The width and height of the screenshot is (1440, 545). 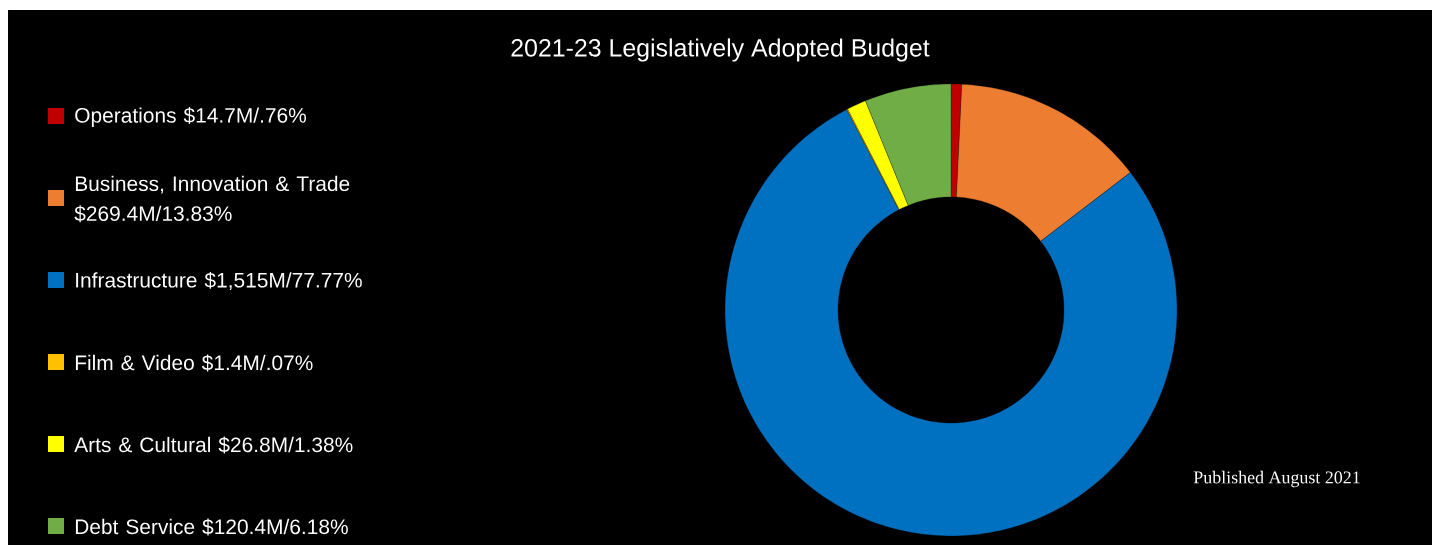 What do you see at coordinates (211, 527) in the screenshot?
I see `legend-label: Debt Service $120.4M/6.18%` at bounding box center [211, 527].